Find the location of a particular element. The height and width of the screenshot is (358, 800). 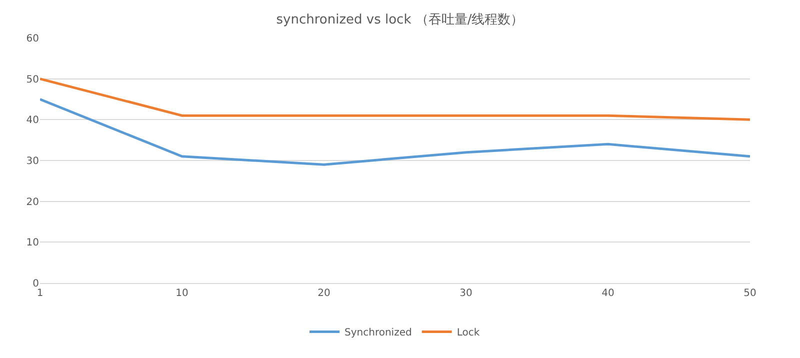

y-tick-label: 10 is located at coordinates (32, 243).